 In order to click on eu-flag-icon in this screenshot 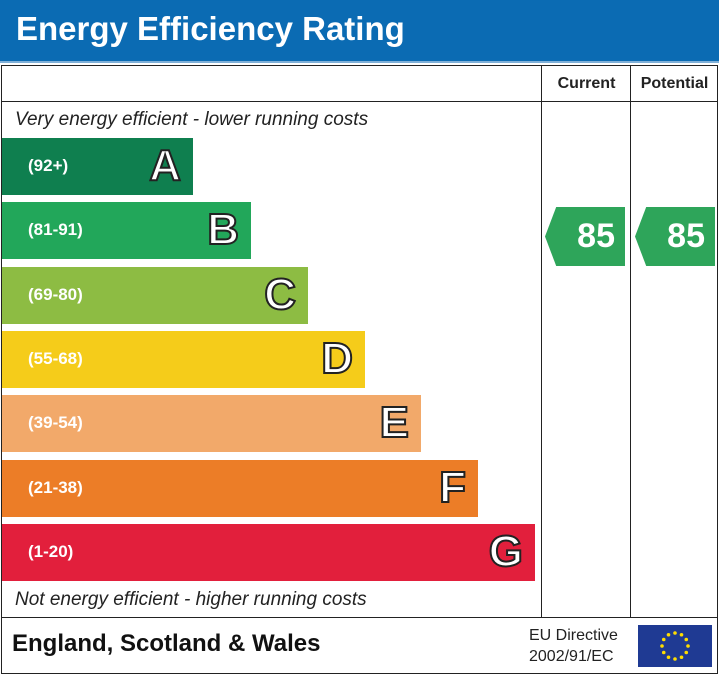, I will do `click(675, 646)`.